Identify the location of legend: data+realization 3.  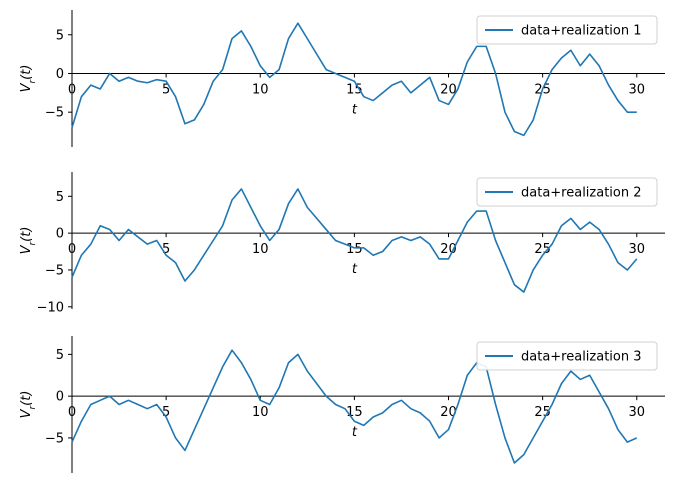
(567, 356).